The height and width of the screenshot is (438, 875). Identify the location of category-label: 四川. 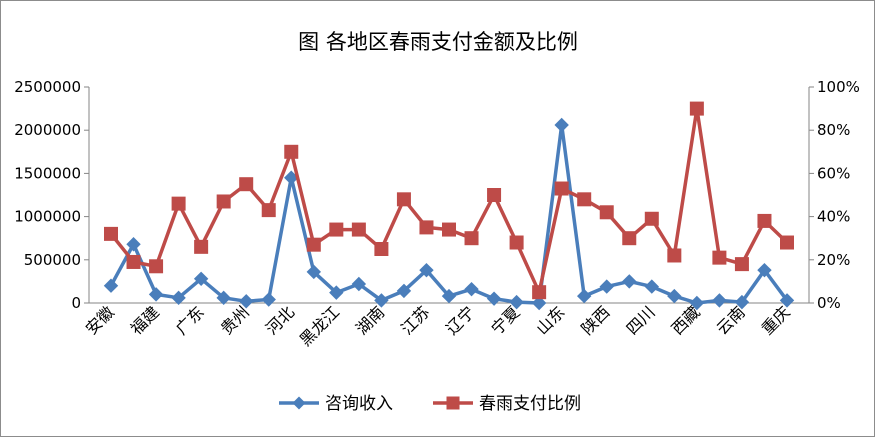
(641, 320).